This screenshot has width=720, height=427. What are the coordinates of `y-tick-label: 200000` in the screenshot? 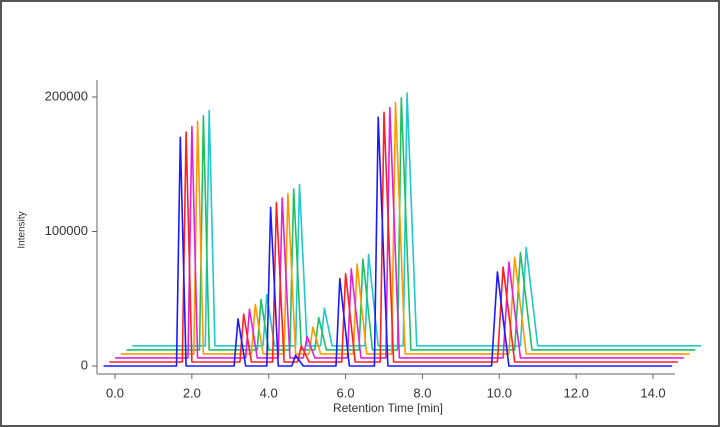 It's located at (66, 95).